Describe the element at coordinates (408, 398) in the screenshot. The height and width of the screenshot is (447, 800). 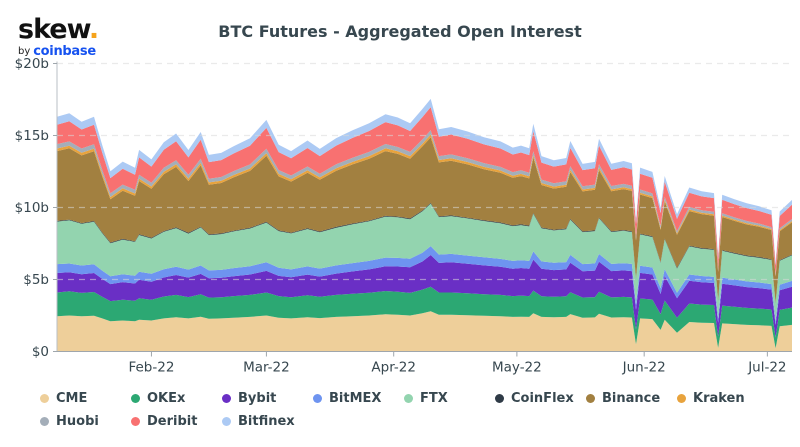
I see `legend-dot-FTX` at that location.